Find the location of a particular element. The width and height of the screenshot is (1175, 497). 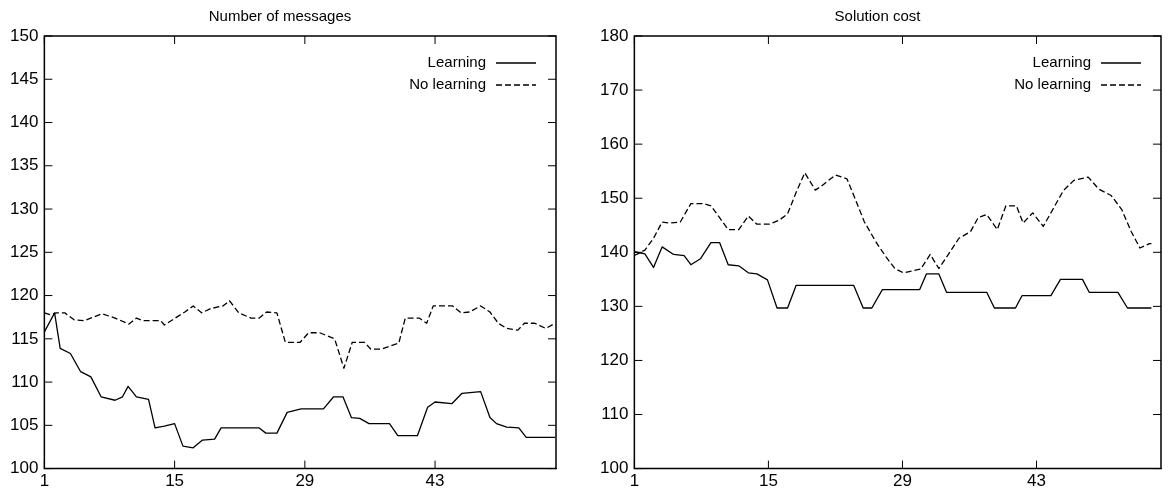

chart-title: Number of messages is located at coordinates (280, 16).